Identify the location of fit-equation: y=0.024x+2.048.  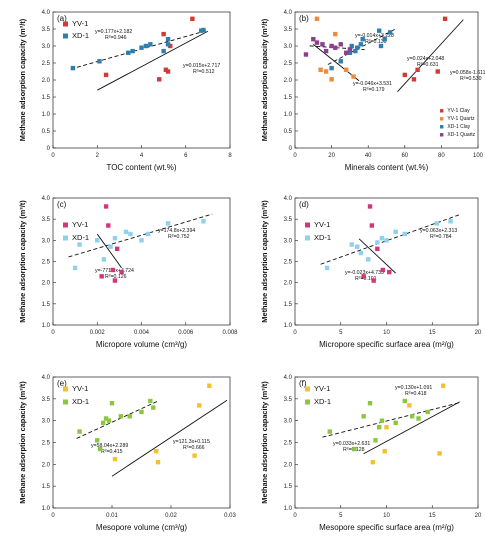
(425, 59).